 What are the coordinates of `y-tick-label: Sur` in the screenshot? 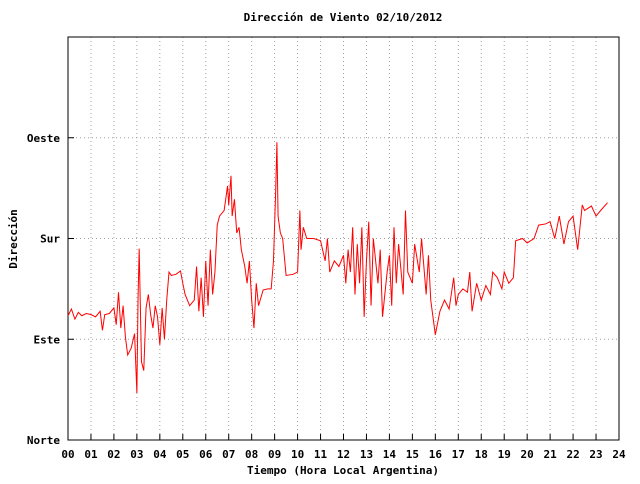 It's located at (50, 239).